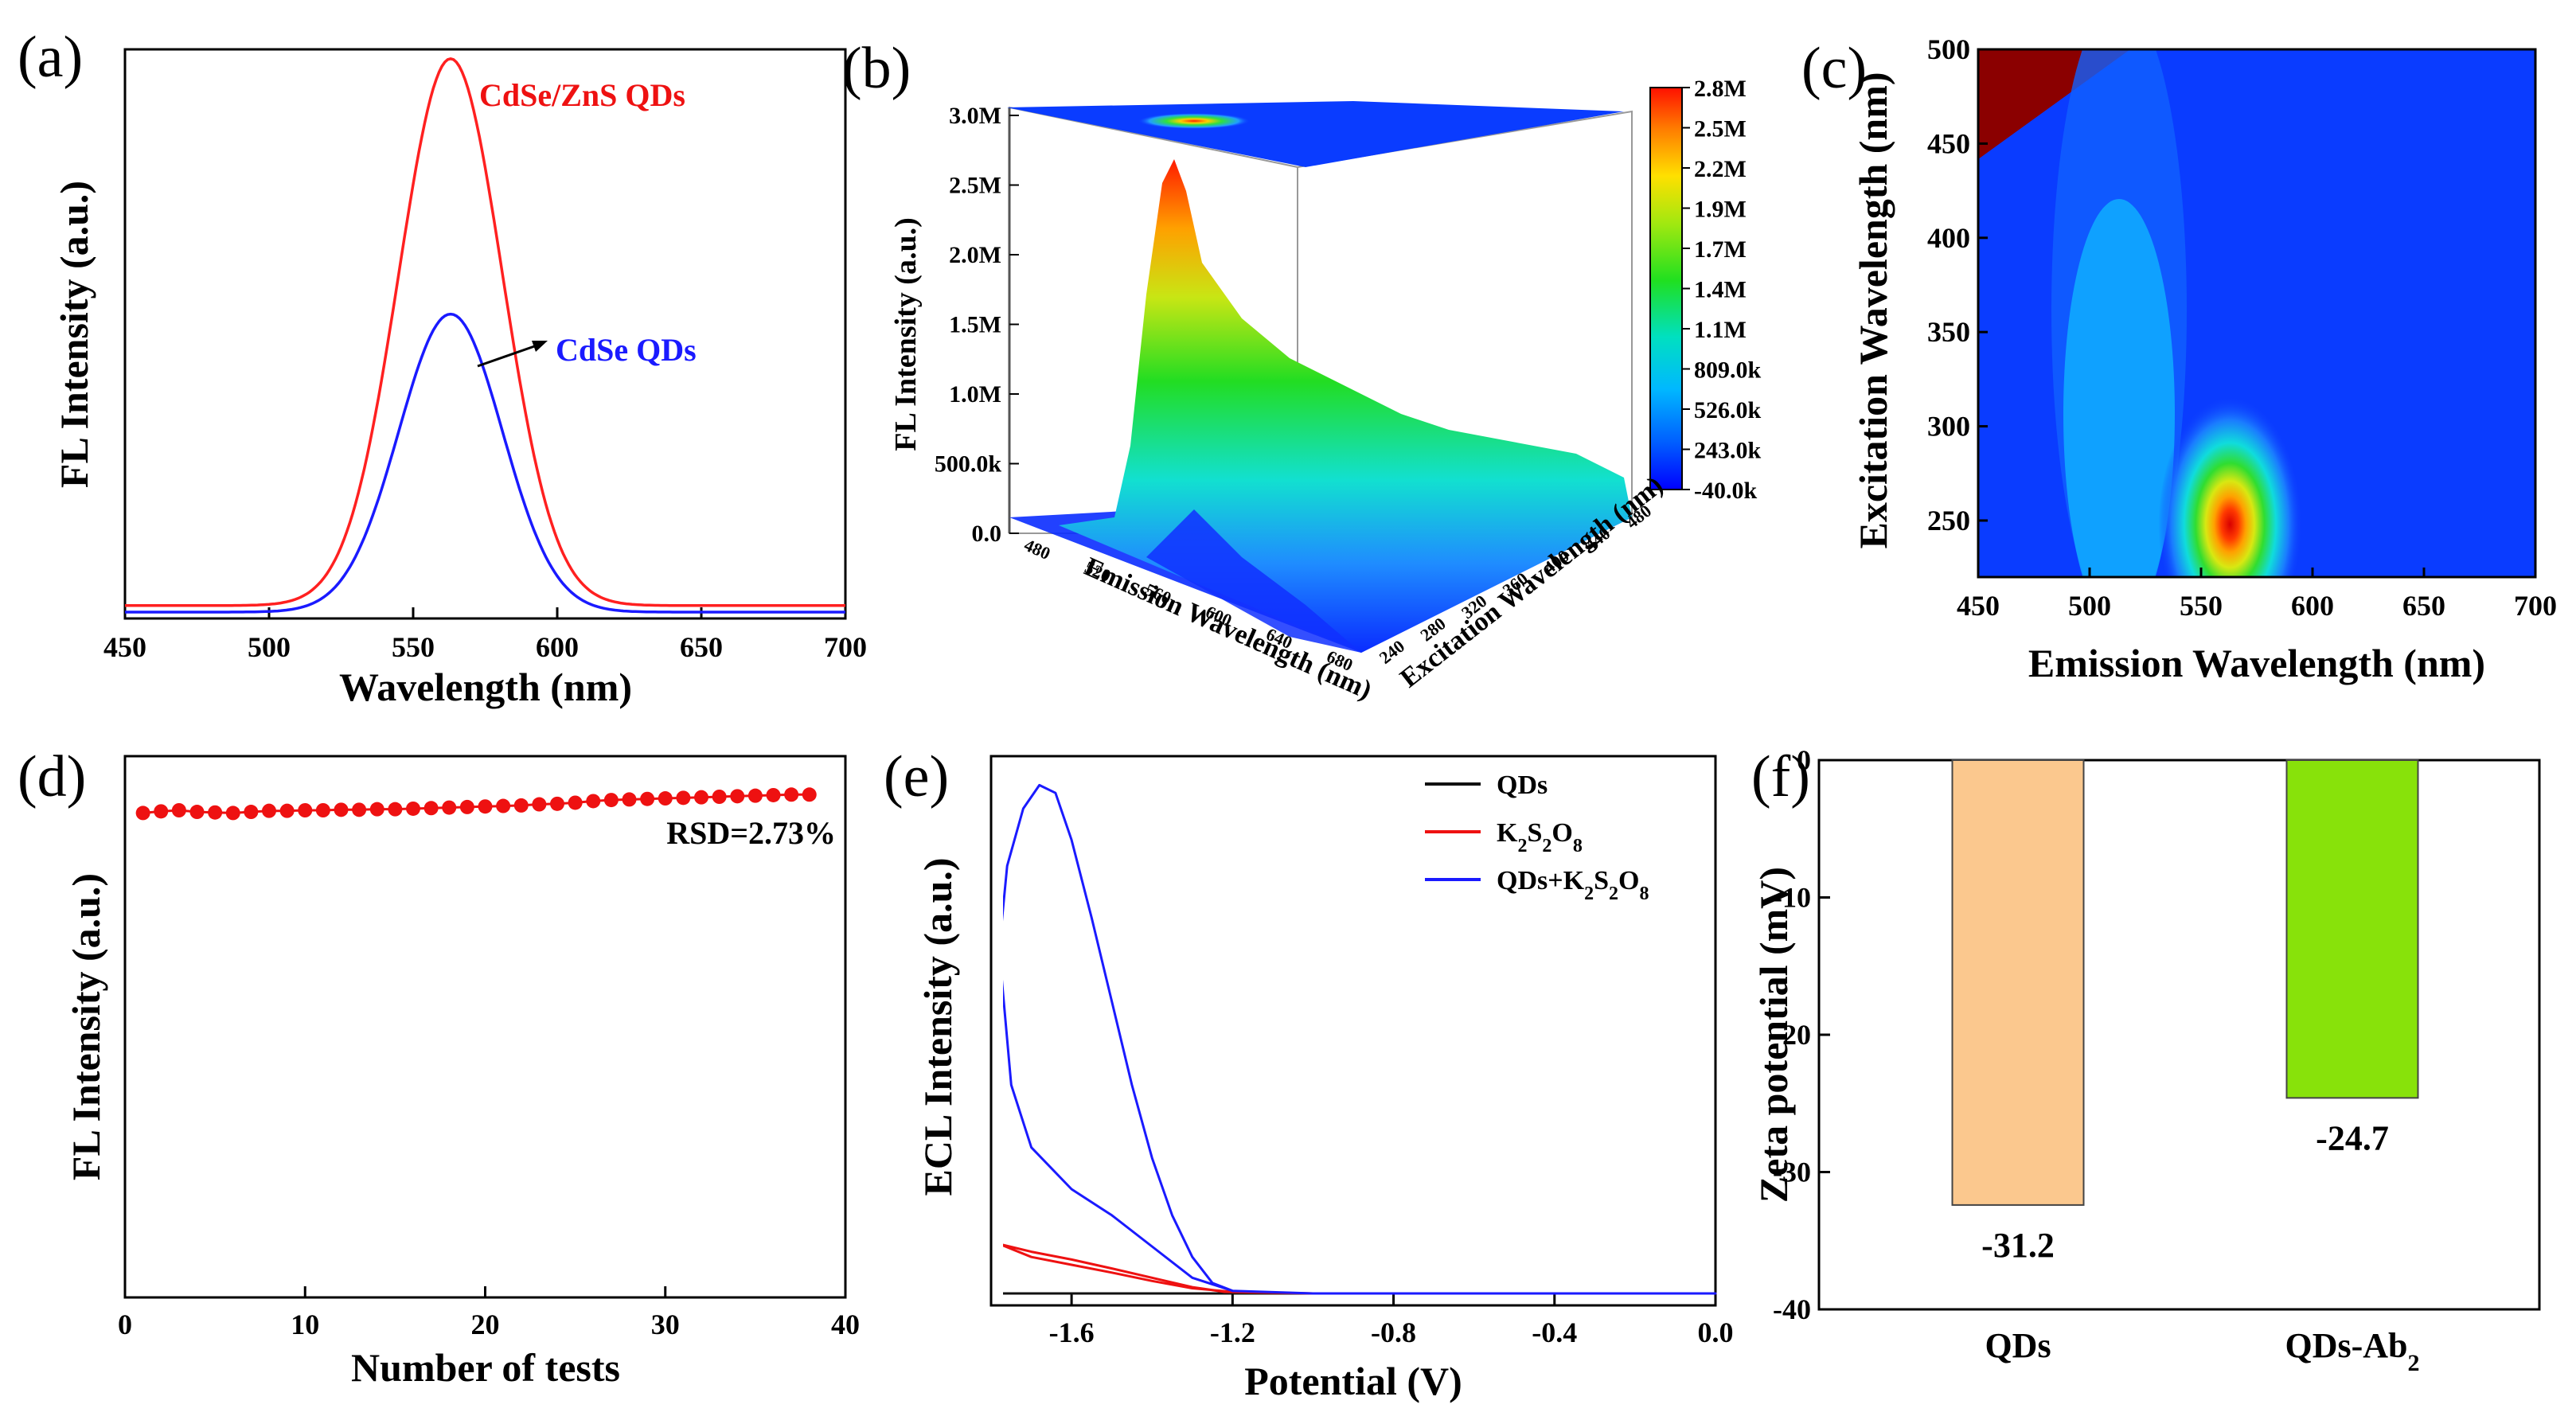  Describe the element at coordinates (74, 334) in the screenshot. I see `panel-a-ylabel: FL Intensity (a.u.)` at that location.